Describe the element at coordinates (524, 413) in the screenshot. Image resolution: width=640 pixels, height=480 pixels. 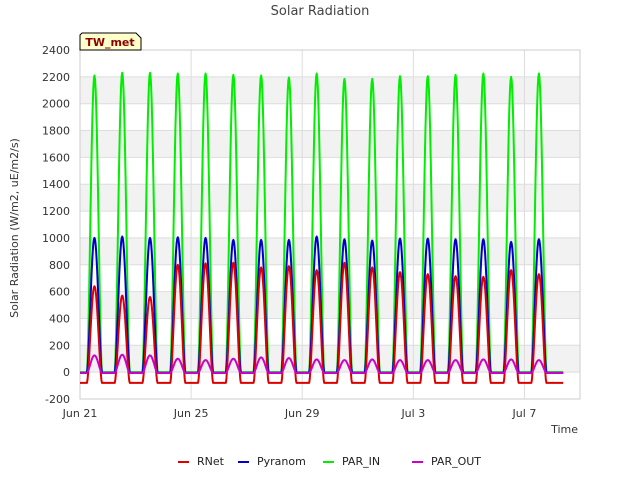
I see `x-tick-label: Jul 7` at that location.